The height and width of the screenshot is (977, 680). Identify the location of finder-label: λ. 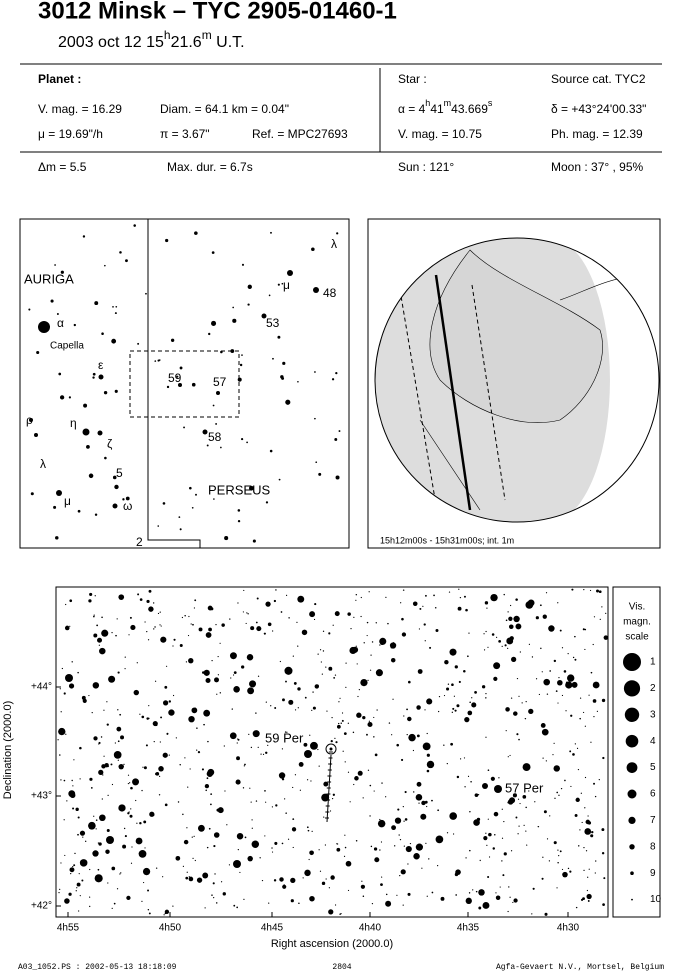
(334, 244).